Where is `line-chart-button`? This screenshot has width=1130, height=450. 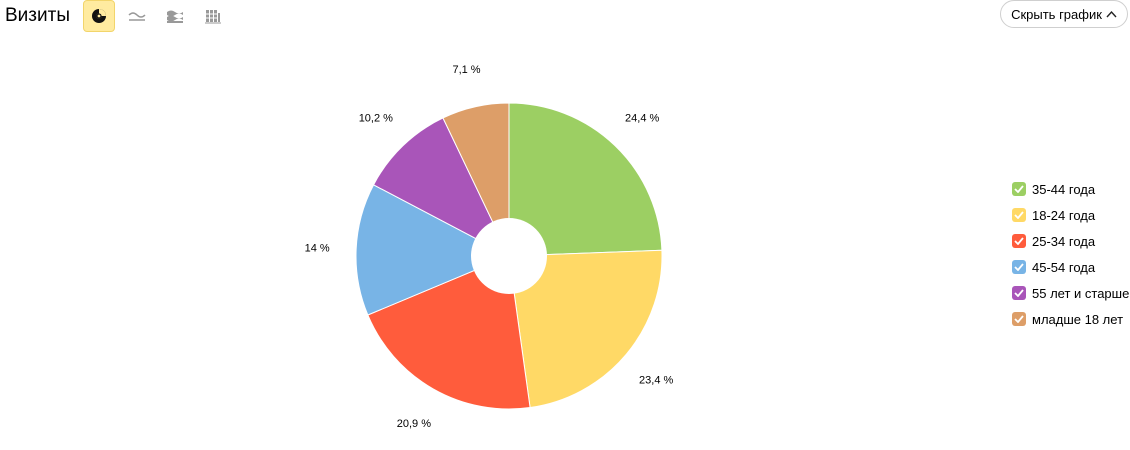 line-chart-button is located at coordinates (137, 16).